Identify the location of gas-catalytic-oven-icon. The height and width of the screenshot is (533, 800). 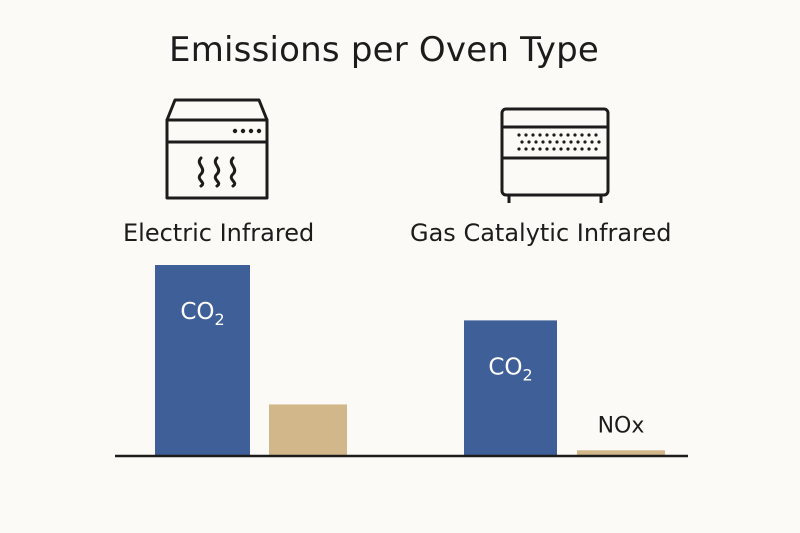
(555, 155).